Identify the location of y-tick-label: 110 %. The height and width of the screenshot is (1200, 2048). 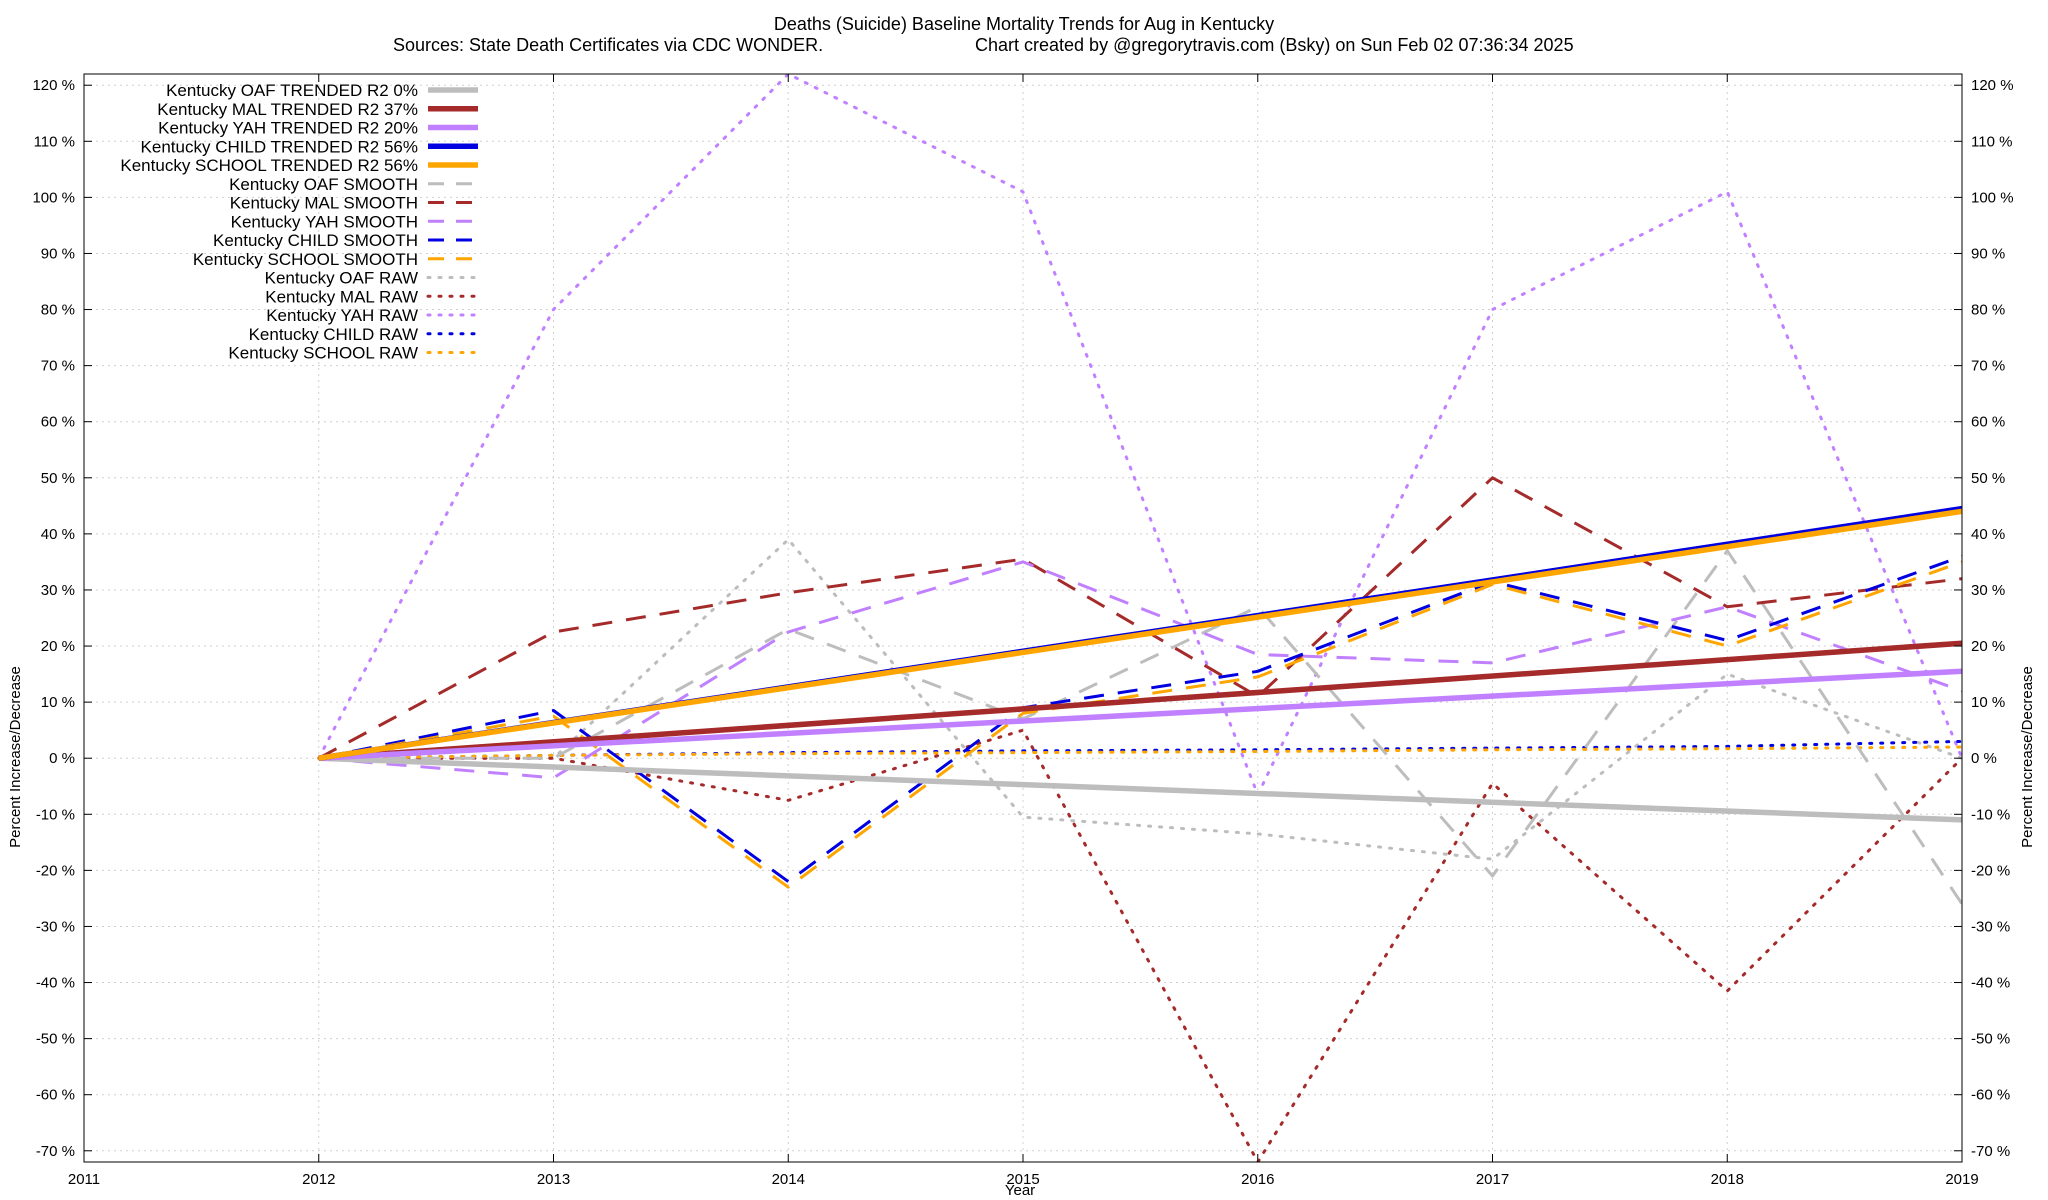
(54, 141).